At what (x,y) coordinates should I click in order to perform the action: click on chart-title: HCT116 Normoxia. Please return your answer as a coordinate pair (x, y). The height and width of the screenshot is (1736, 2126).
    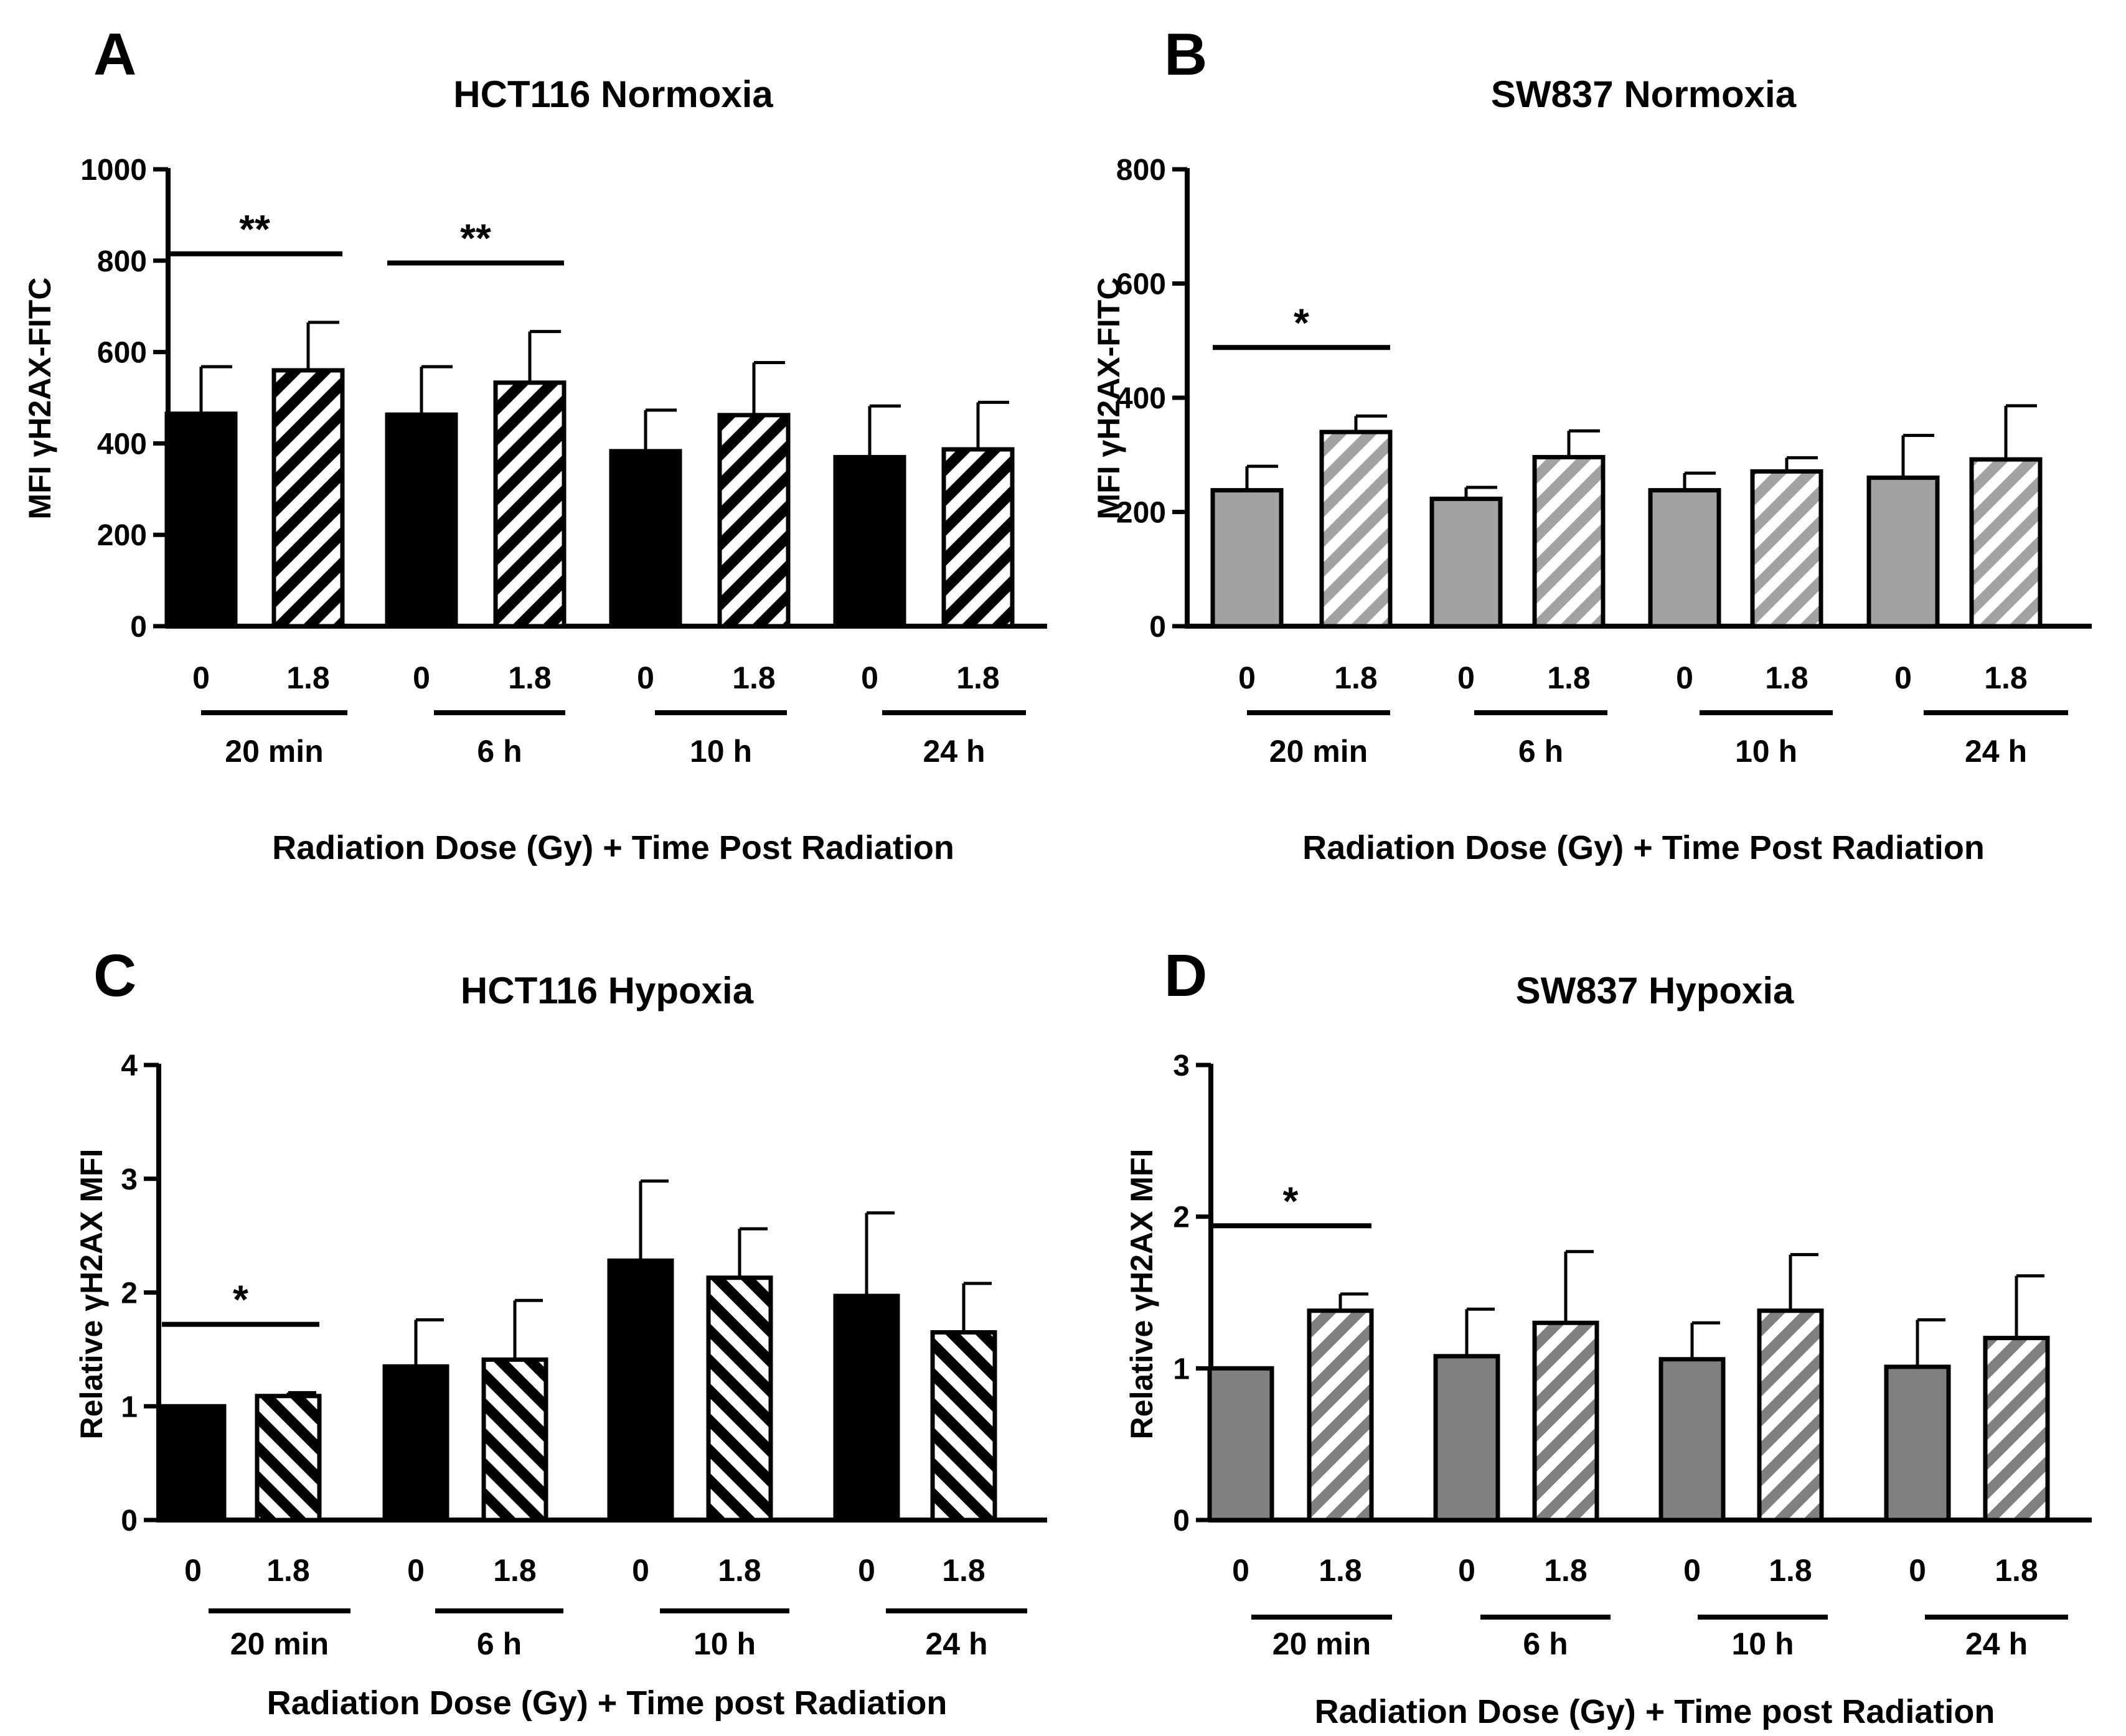
    Looking at the image, I should click on (613, 94).